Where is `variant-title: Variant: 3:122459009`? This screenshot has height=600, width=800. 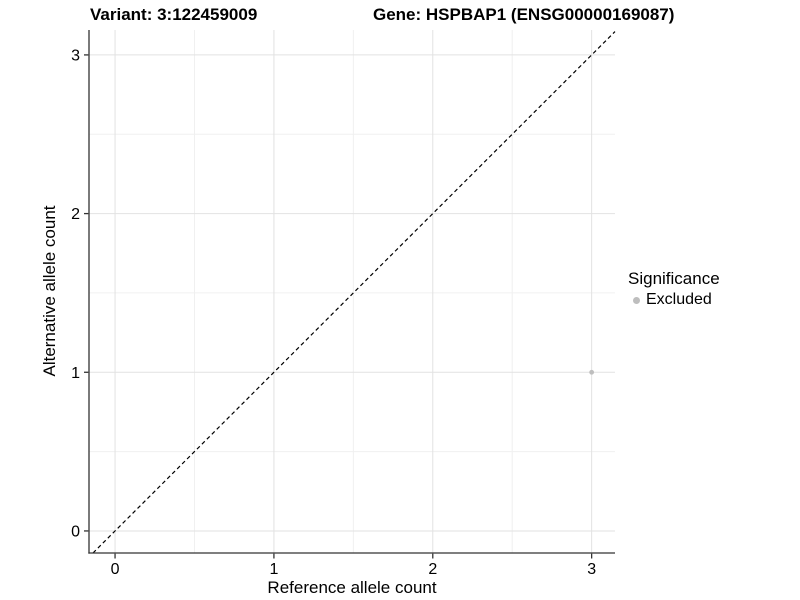 variant-title: Variant: 3:122459009 is located at coordinates (174, 14).